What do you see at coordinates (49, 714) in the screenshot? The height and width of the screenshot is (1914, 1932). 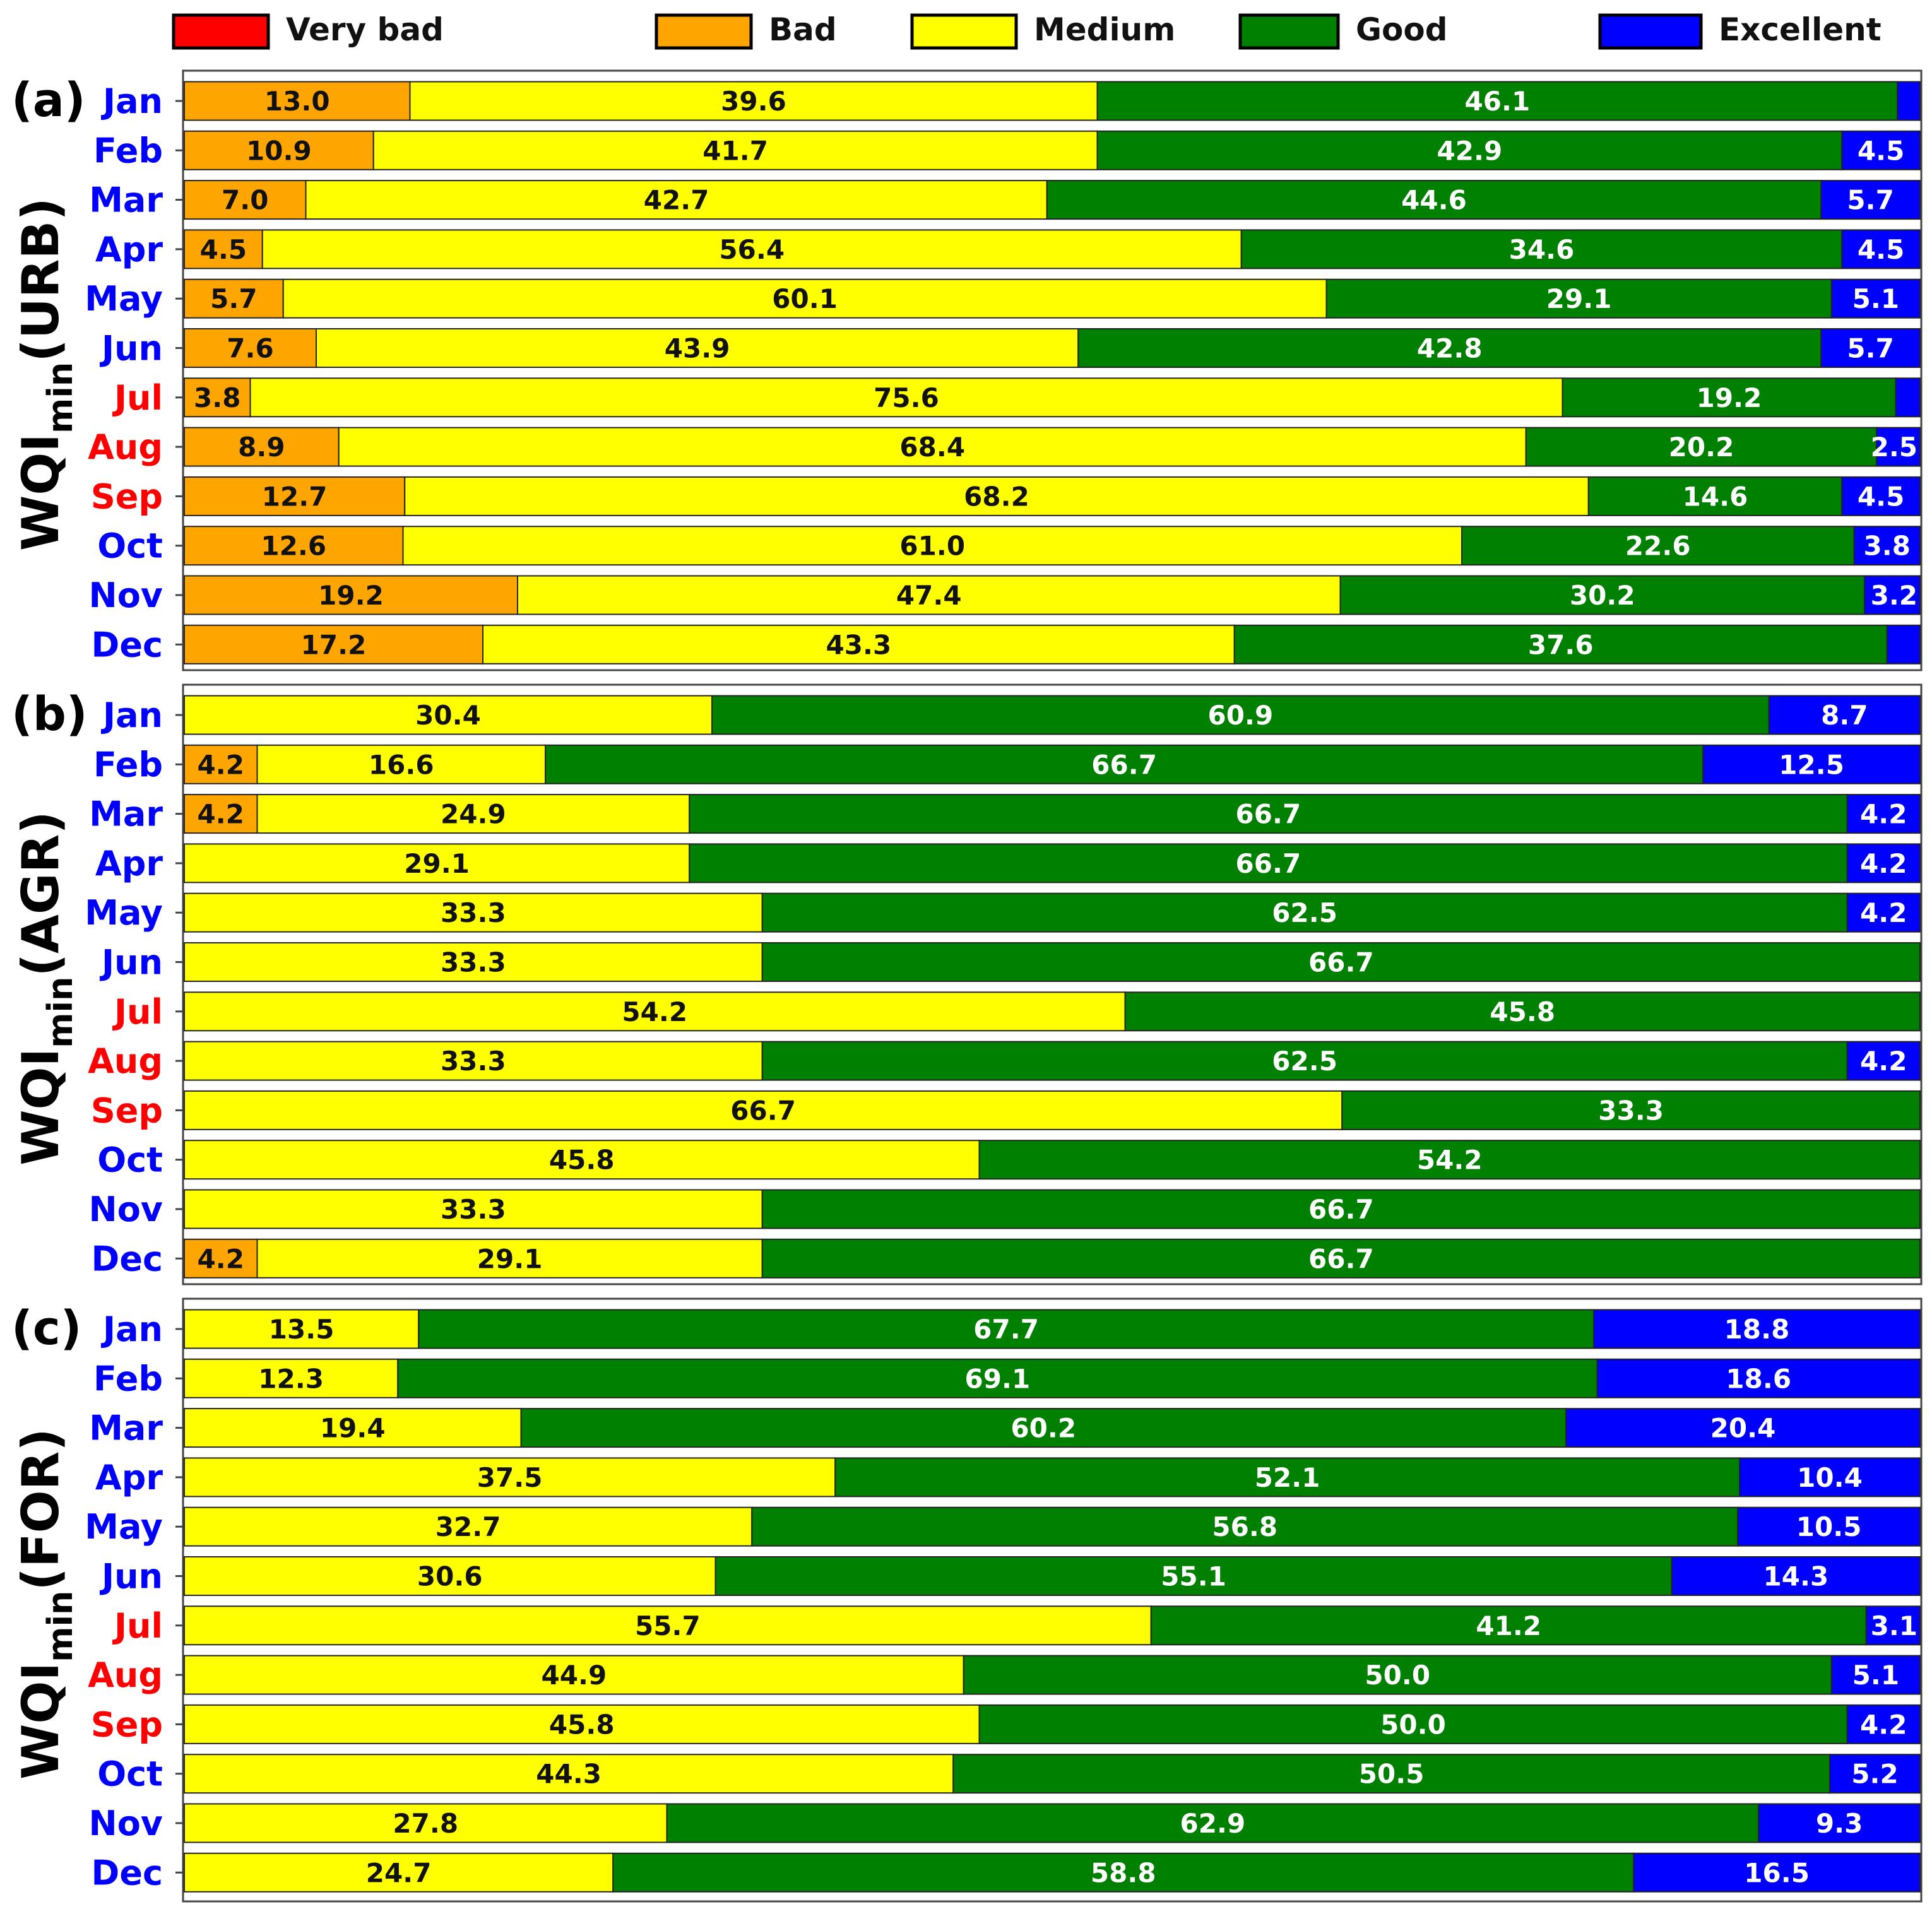 I see `panel-label: (b)` at bounding box center [49, 714].